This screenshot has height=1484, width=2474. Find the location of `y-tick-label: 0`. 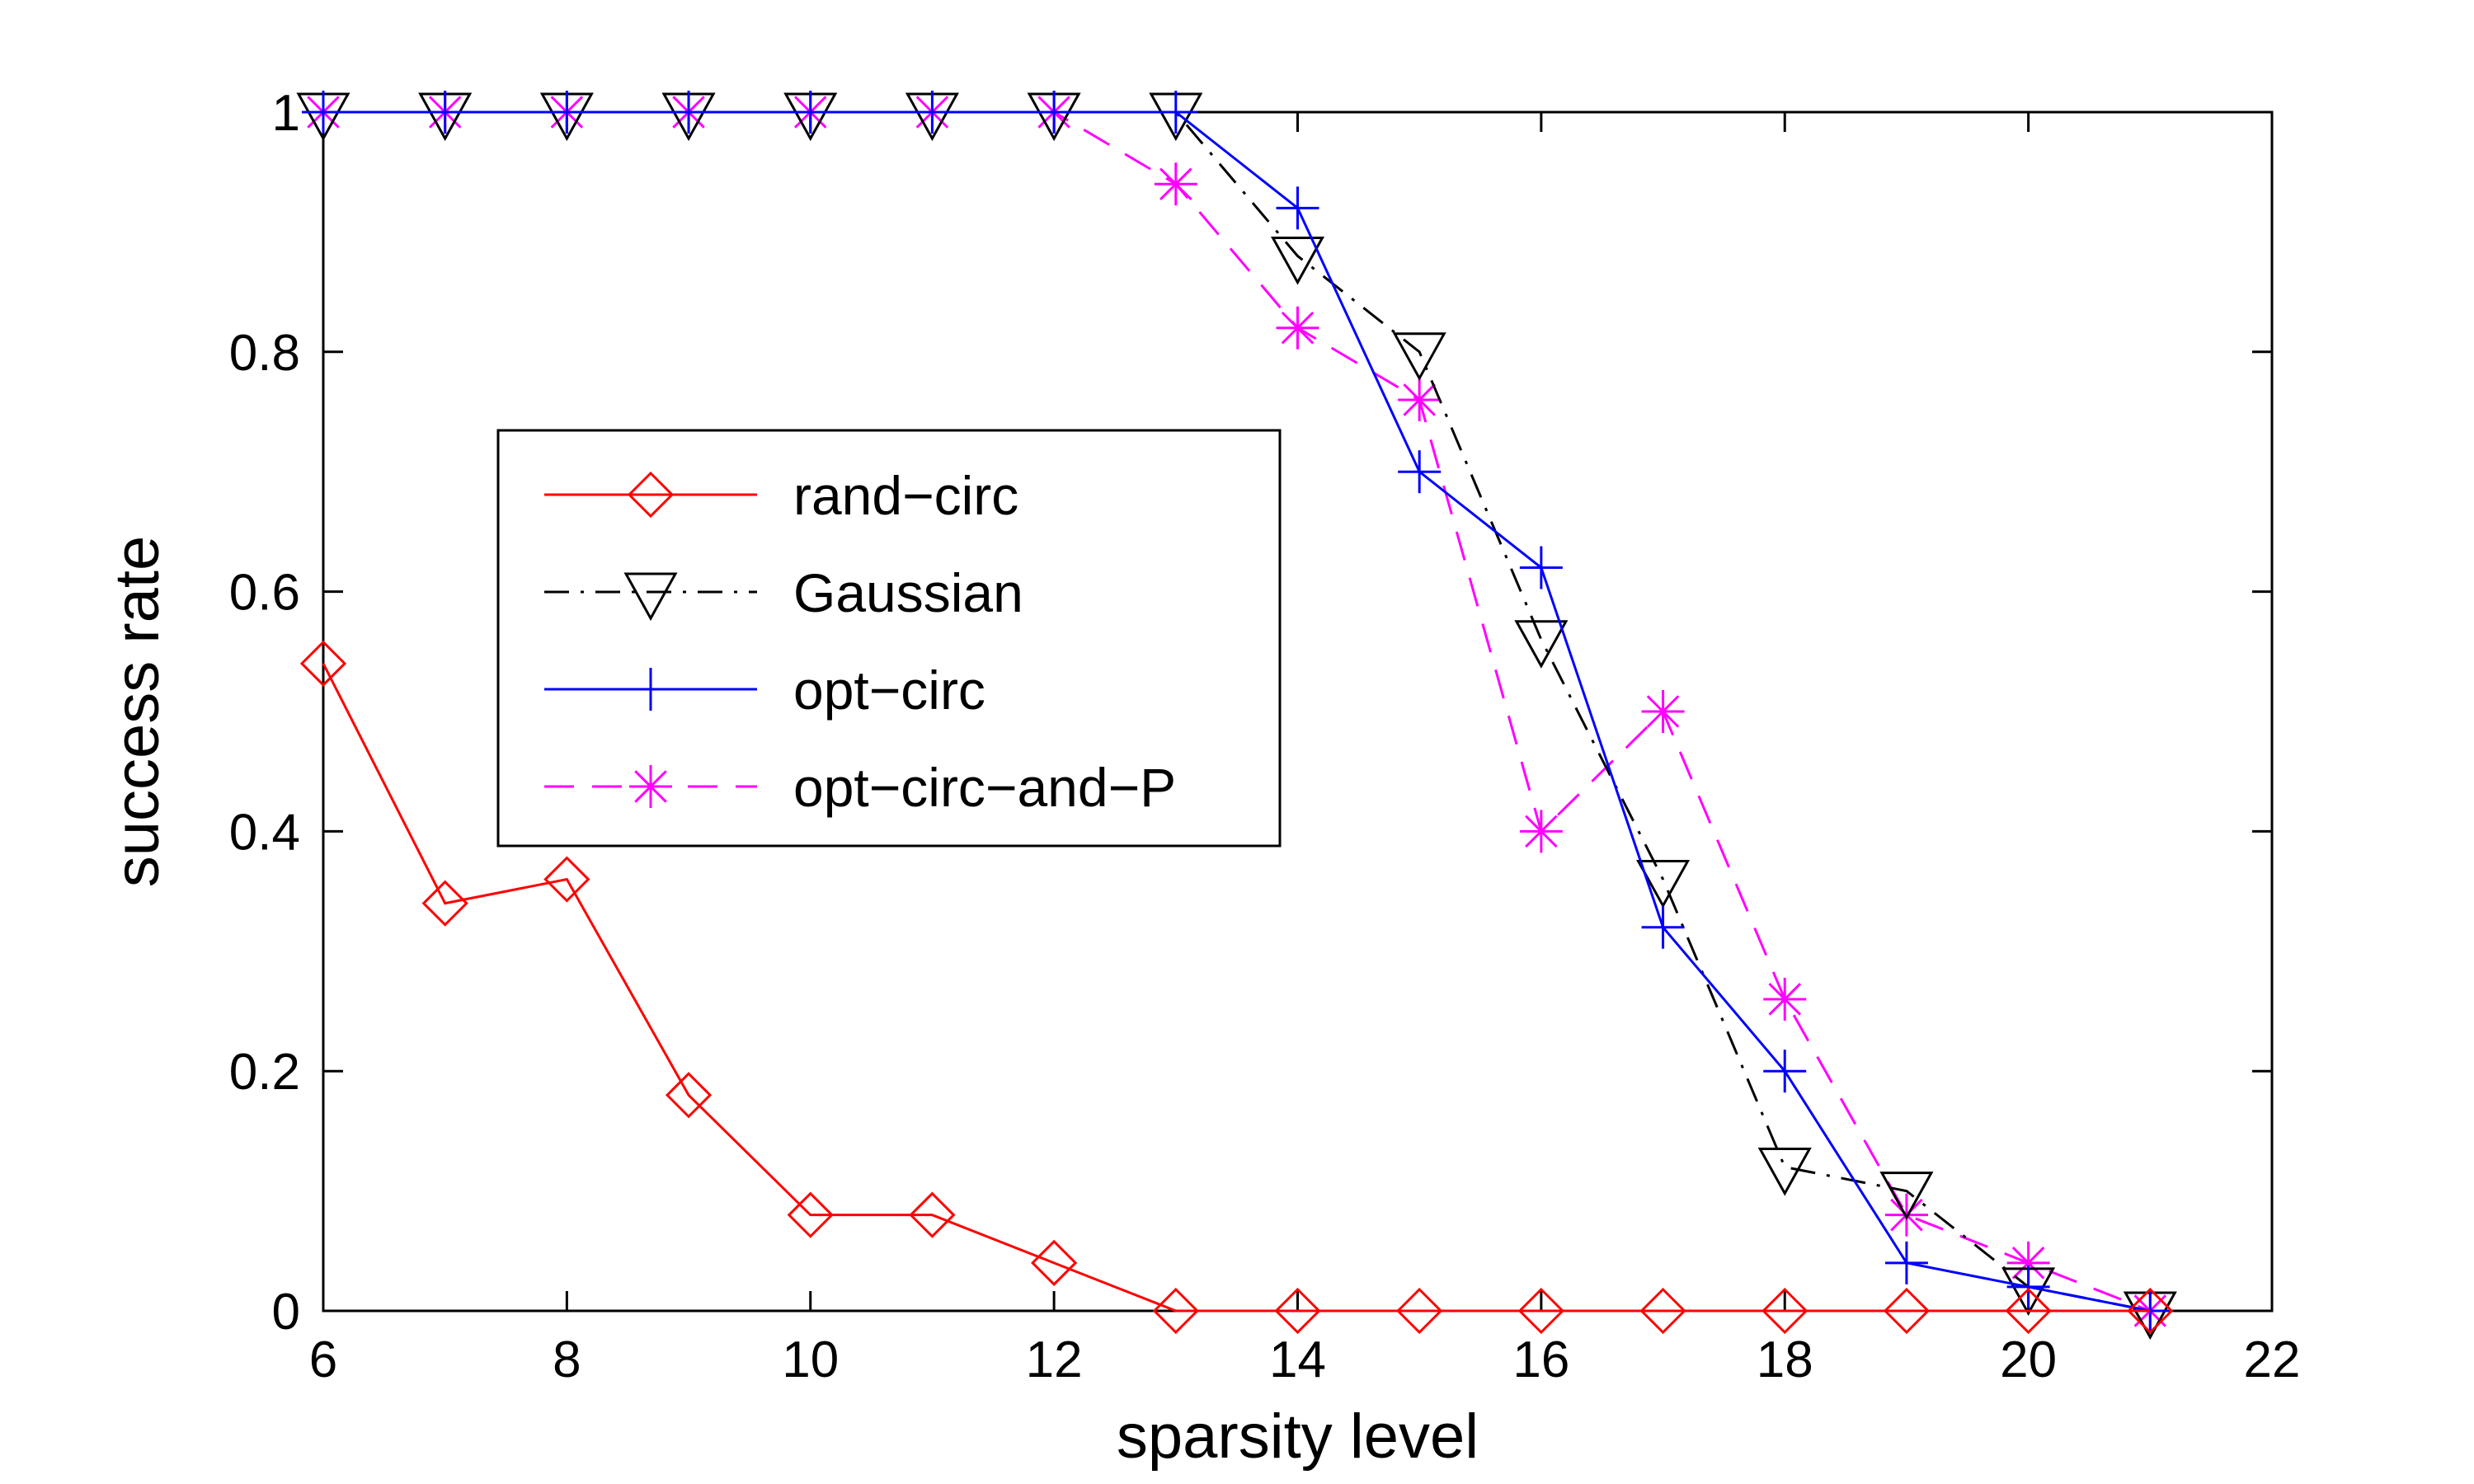

y-tick-label: 0 is located at coordinates (286, 1312).